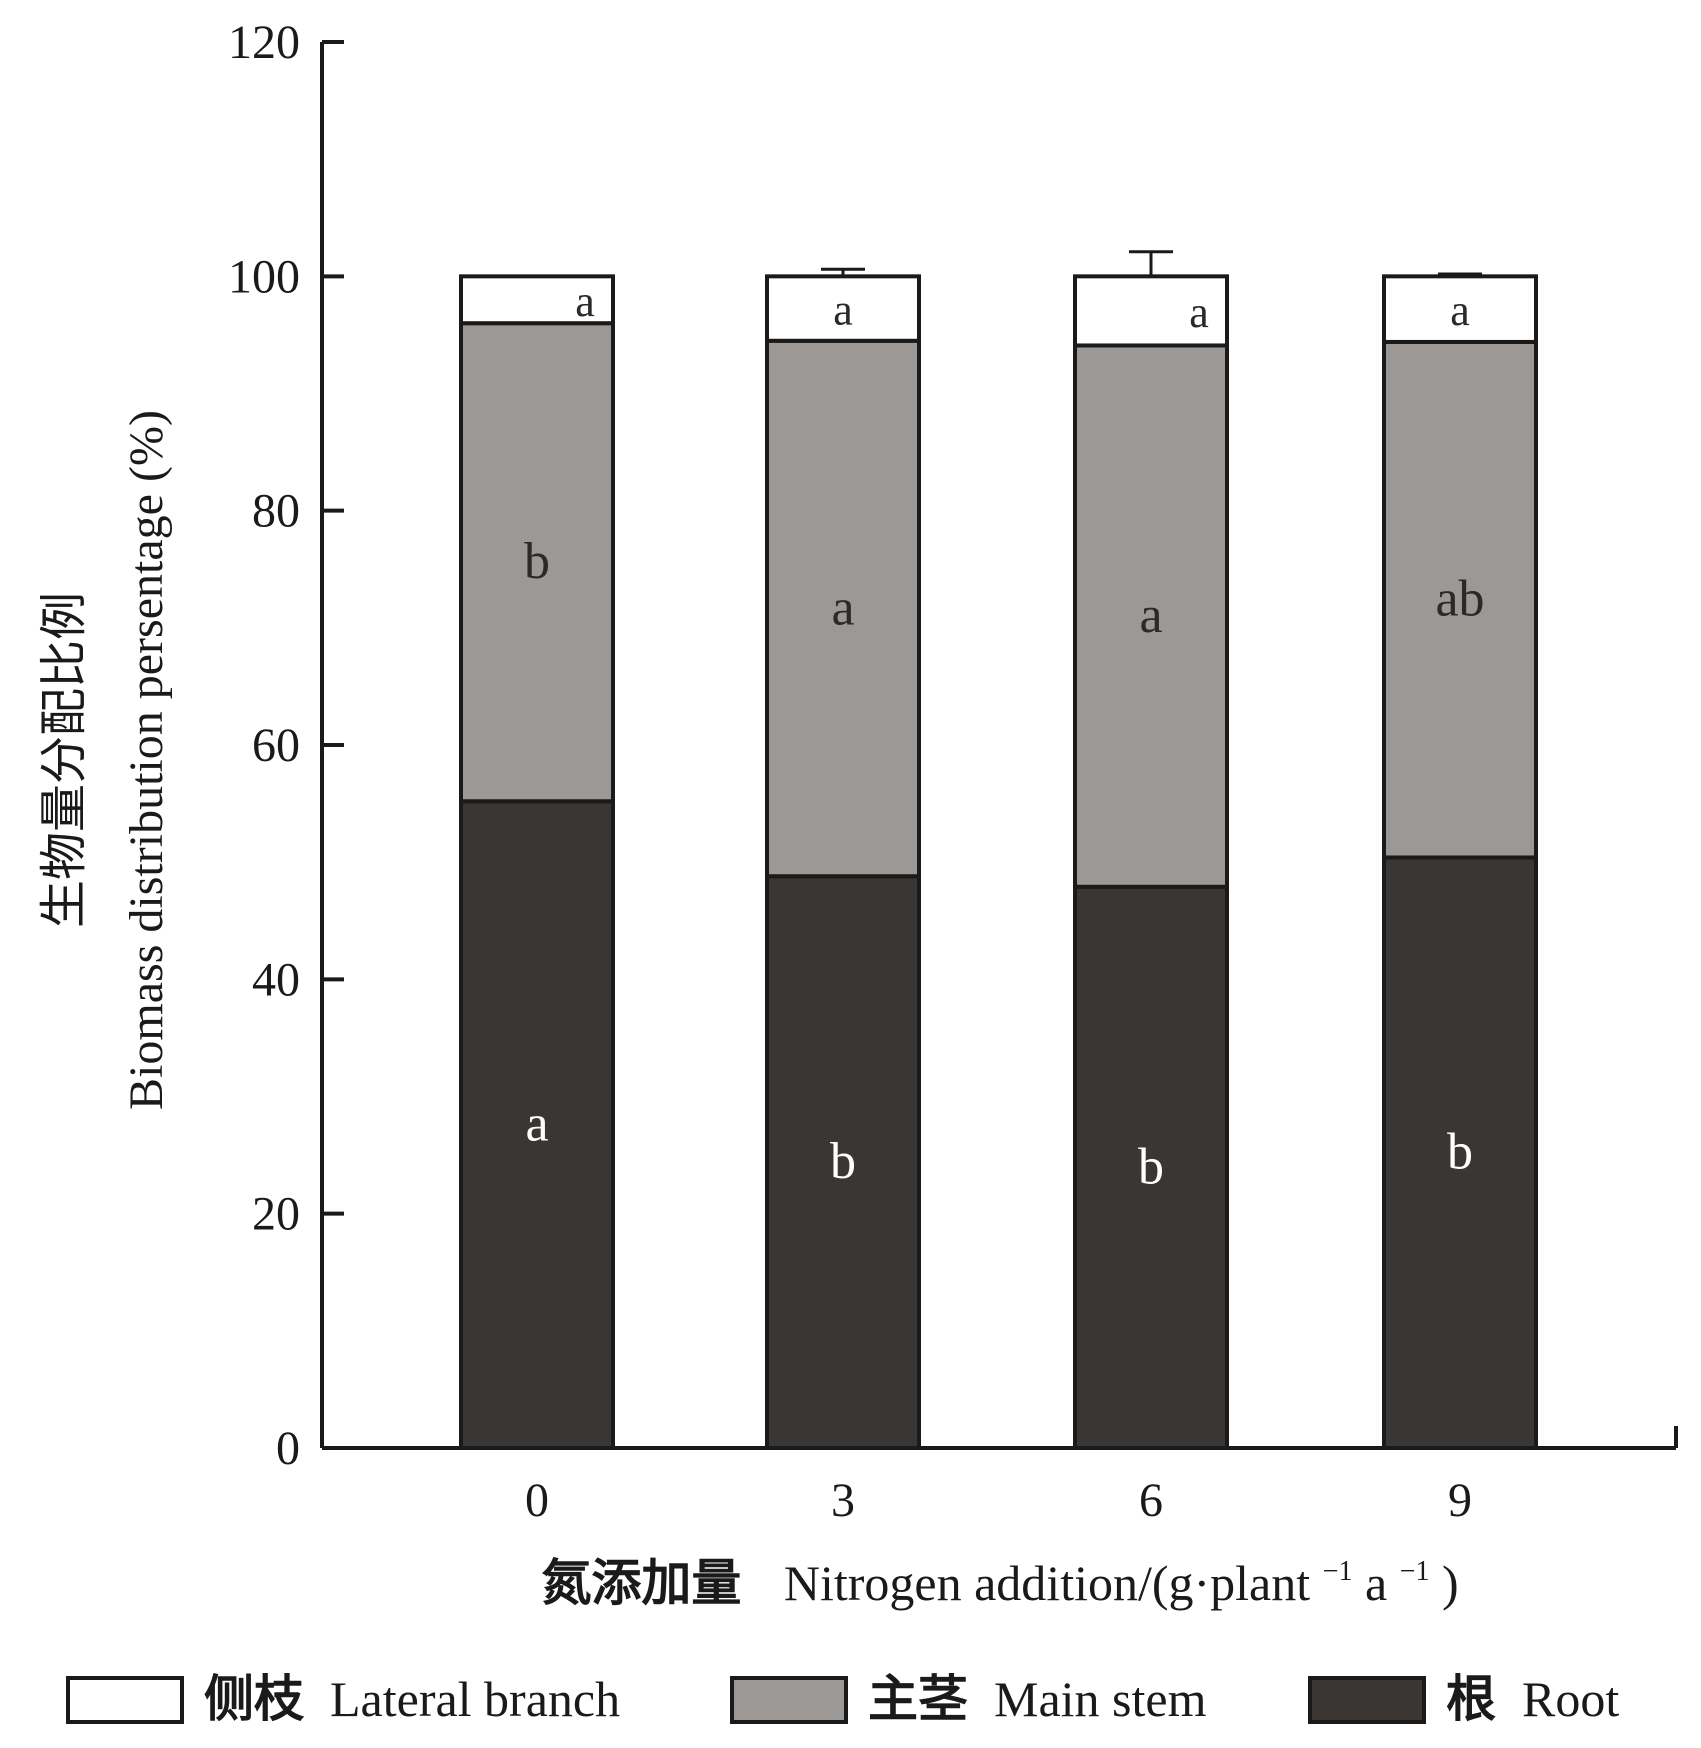 The image size is (1701, 1748). Describe the element at coordinates (264, 42) in the screenshot. I see `y-tick-label: 120` at that location.